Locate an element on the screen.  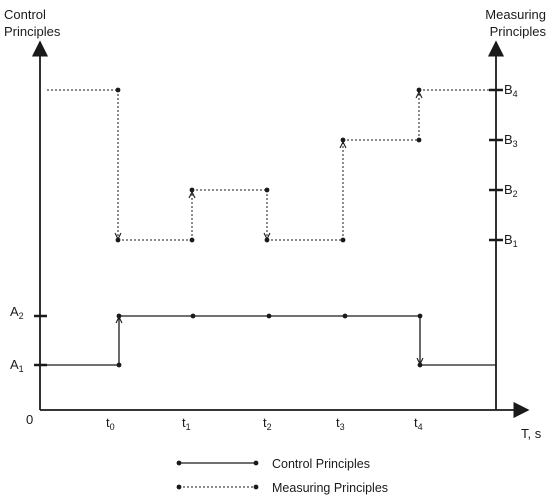
x-tick-t4: t4 is located at coordinates (418, 423).